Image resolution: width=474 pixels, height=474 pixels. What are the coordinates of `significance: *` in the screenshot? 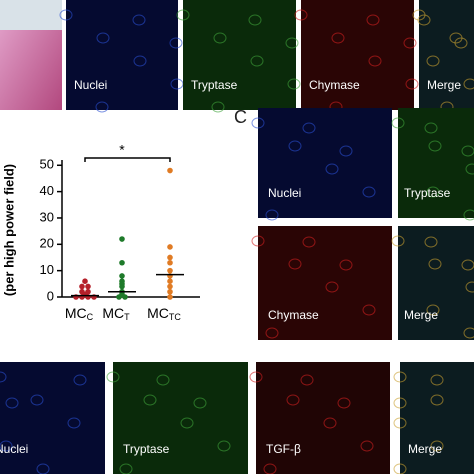 It's located at (122, 150).